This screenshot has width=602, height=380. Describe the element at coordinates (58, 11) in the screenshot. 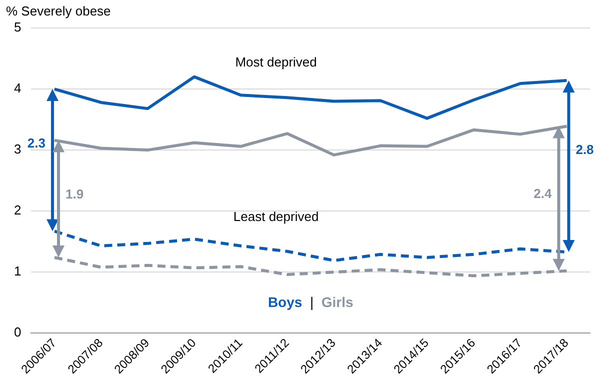

I see `y-axis-title: % Severely obese` at that location.